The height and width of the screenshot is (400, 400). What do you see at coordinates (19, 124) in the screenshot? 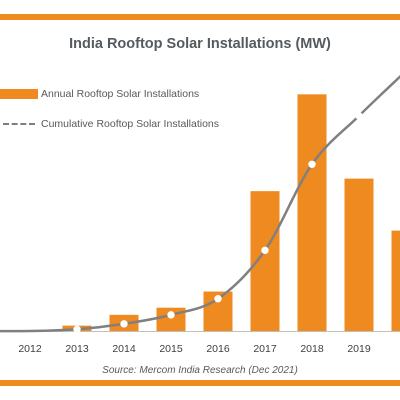
I see `legend-line-swatch` at bounding box center [19, 124].